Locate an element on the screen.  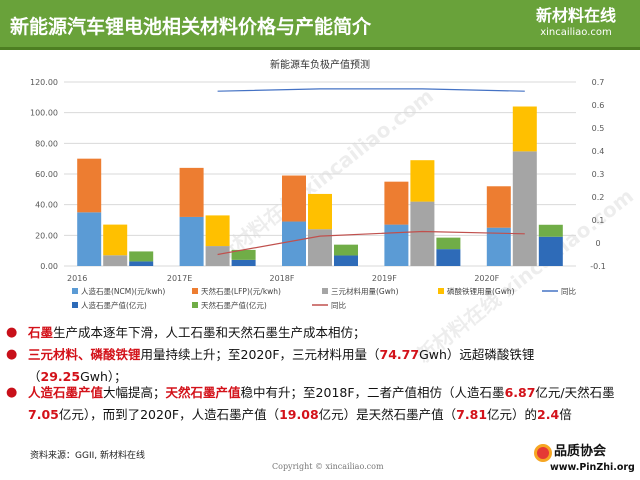
bullet-text: 亿元/天然石墨 is located at coordinates (575, 392).